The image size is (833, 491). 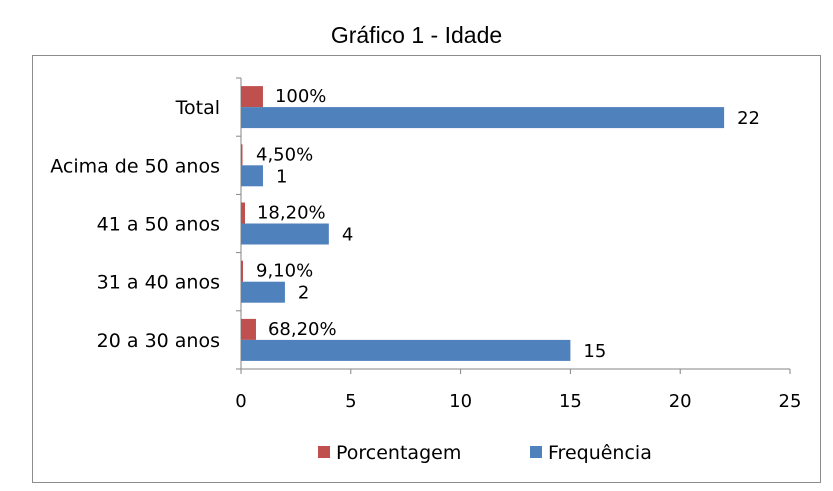 I want to click on data-label-porcentagem: 100%, so click(x=300, y=96).